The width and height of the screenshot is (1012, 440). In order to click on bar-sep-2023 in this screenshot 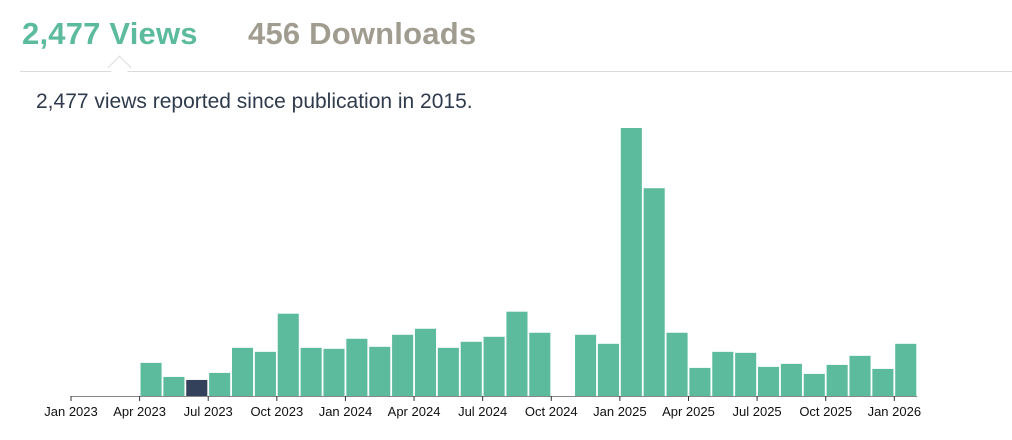, I will do `click(265, 373)`.